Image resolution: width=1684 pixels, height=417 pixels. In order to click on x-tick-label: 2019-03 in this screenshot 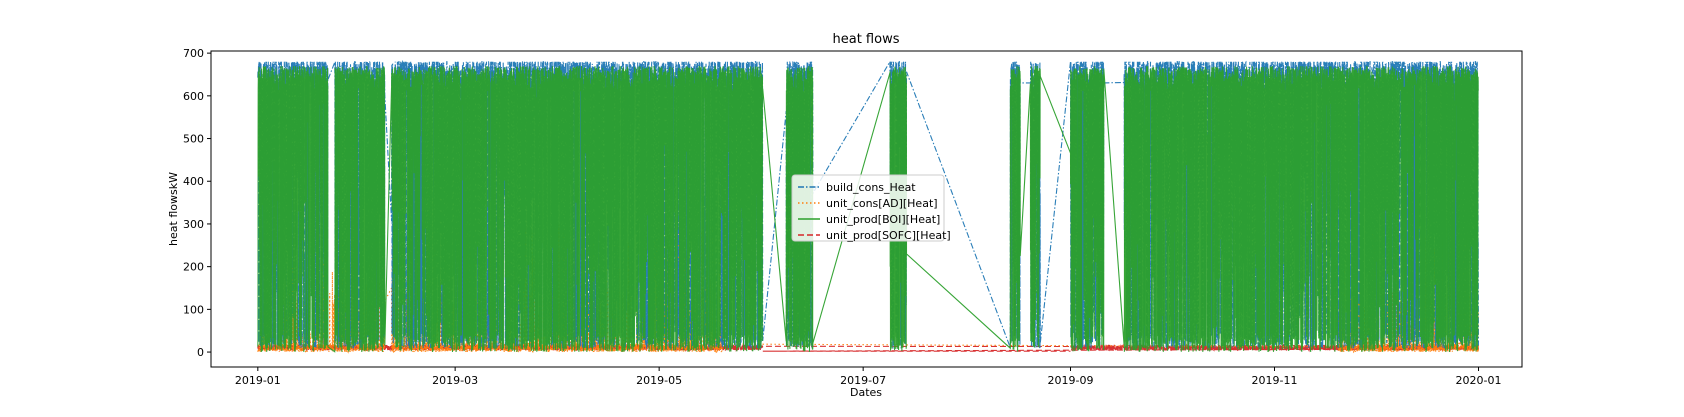, I will do `click(455, 380)`.